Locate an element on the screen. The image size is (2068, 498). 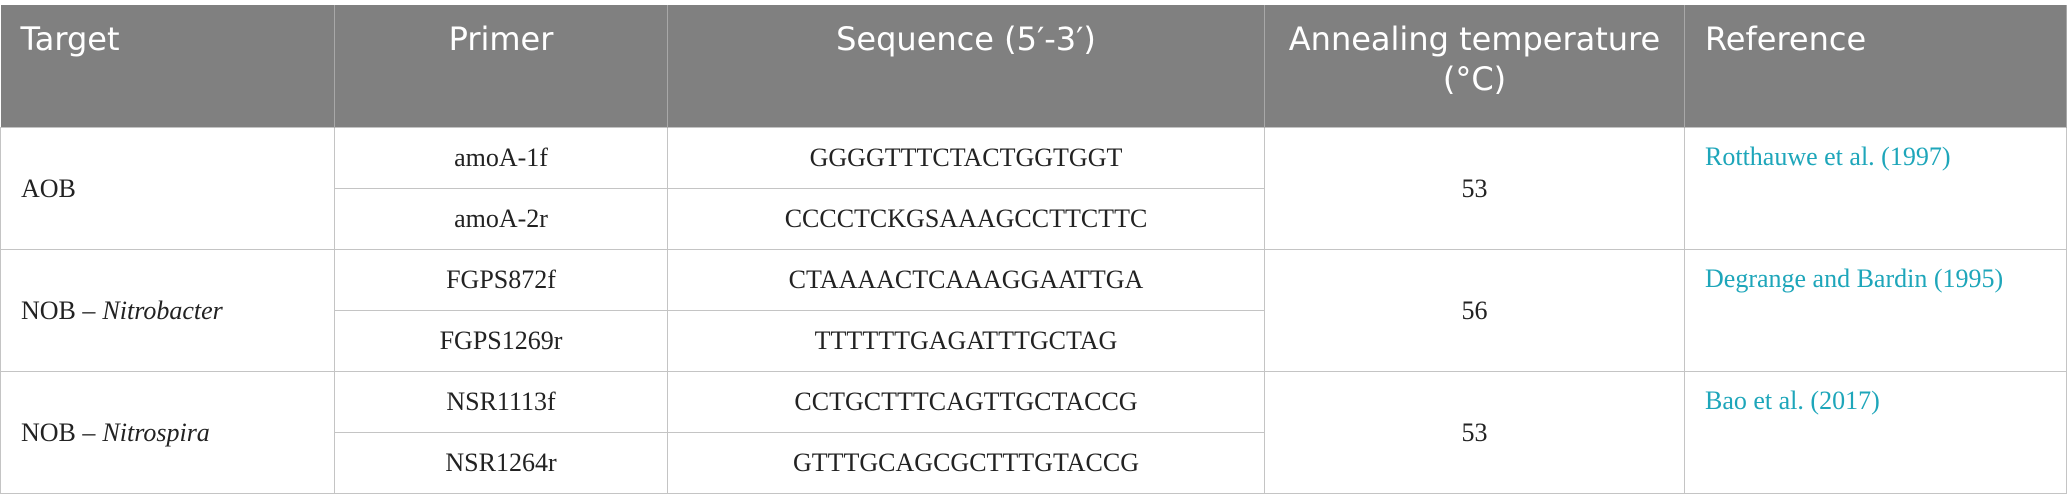
table-row: amoA-2r CCCCTCKGSAAAGCCTTCTTC is located at coordinates (1034, 219).